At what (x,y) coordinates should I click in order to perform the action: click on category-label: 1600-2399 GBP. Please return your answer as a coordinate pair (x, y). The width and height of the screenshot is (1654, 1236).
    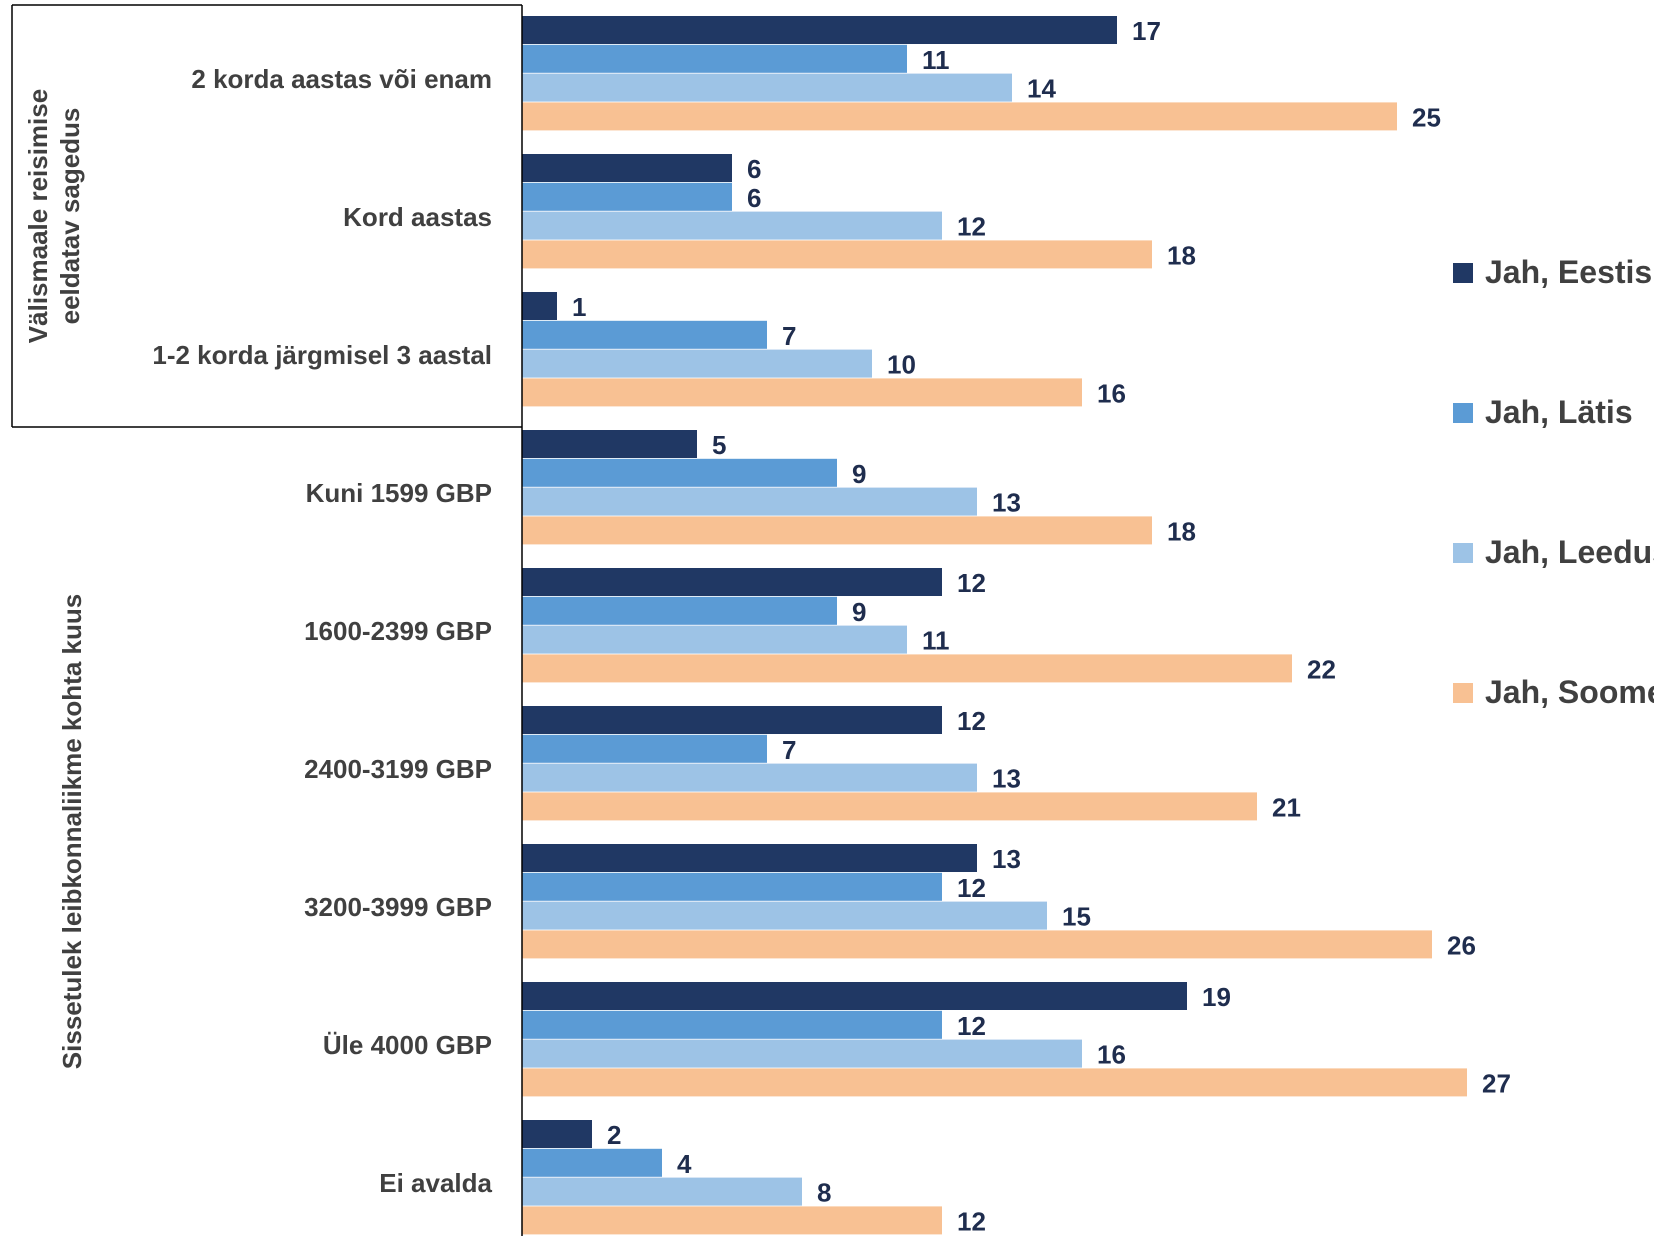
    Looking at the image, I should click on (398, 631).